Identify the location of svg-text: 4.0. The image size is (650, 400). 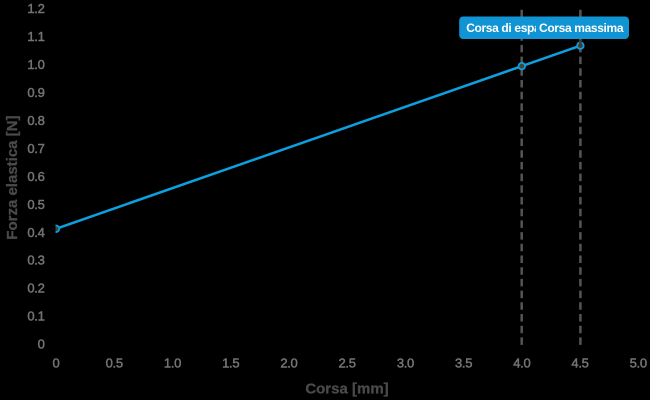
(521, 363).